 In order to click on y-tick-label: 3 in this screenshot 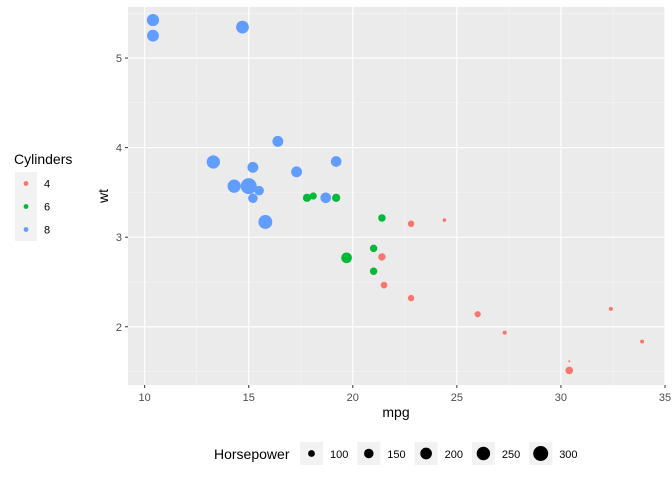, I will do `click(119, 238)`.